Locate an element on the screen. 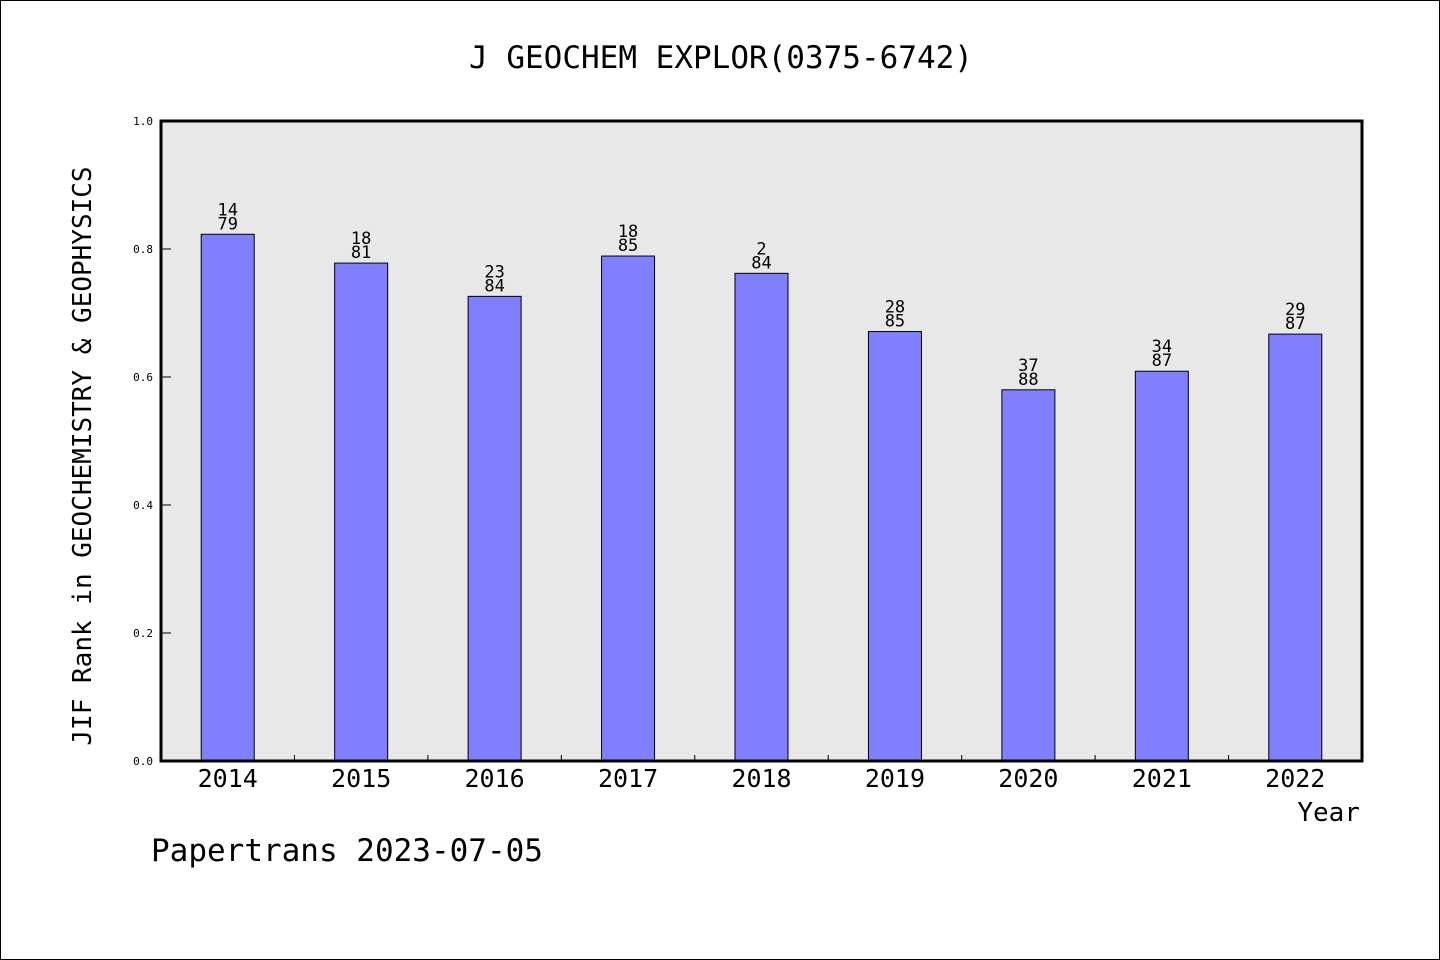  y-tick-label: 0.8 is located at coordinates (143, 249).